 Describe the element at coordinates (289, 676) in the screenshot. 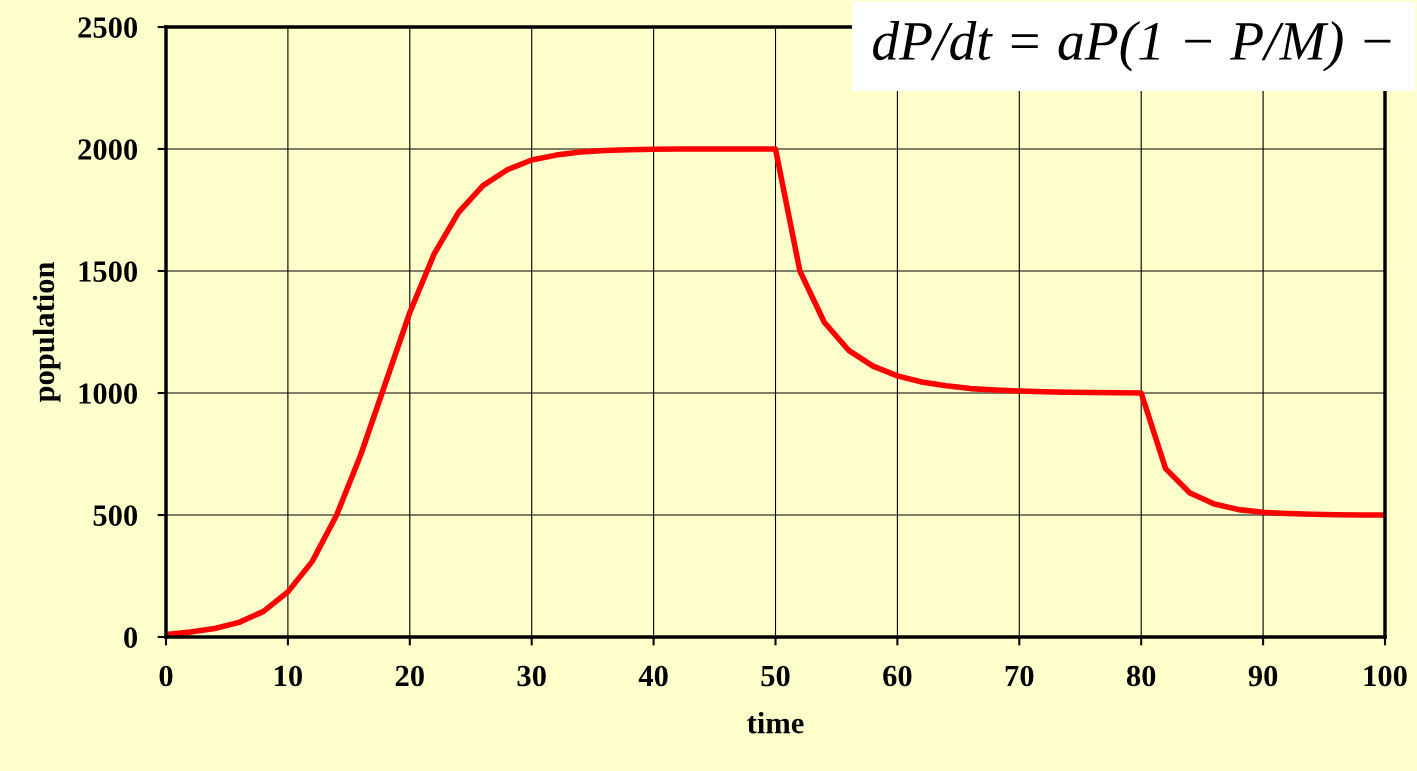

I see `x-tick-label: 10` at that location.